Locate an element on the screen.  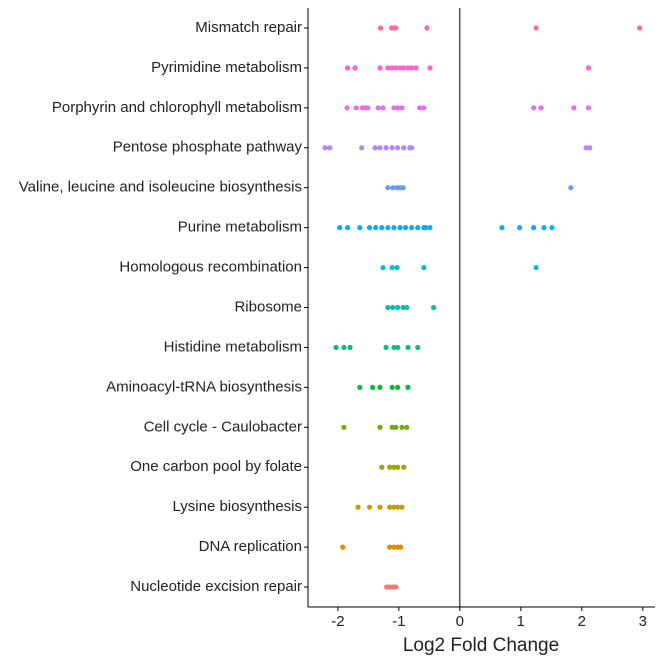
y-tick-label: Pyrimidine metabolism is located at coordinates (226, 67).